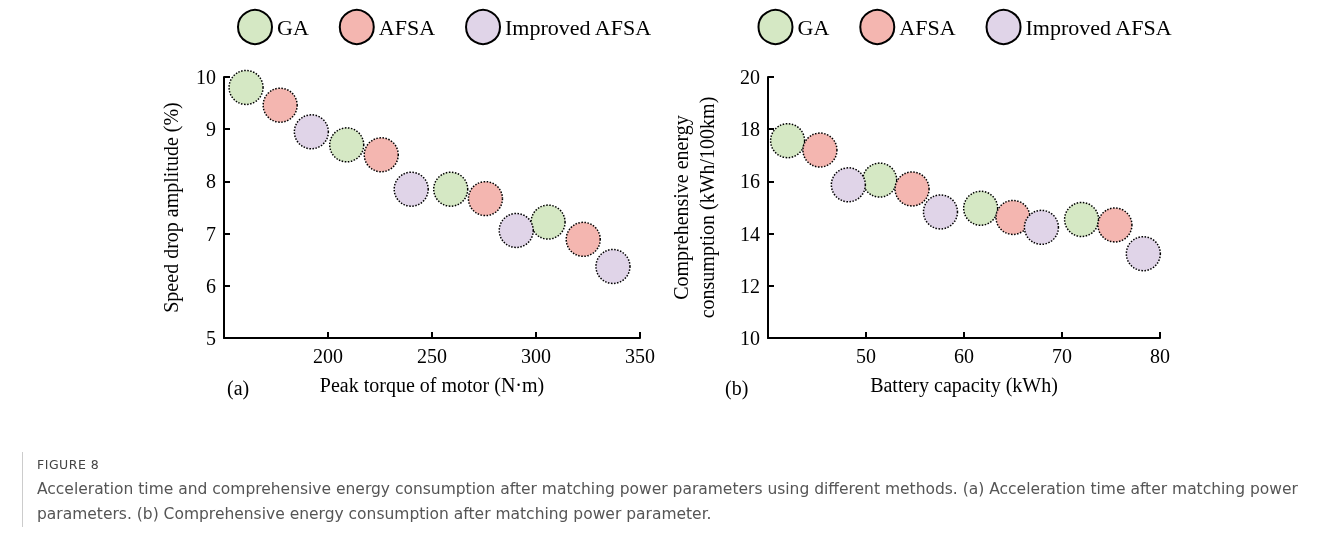  Describe the element at coordinates (750, 181) in the screenshot. I see `y-tick-label: 16` at that location.